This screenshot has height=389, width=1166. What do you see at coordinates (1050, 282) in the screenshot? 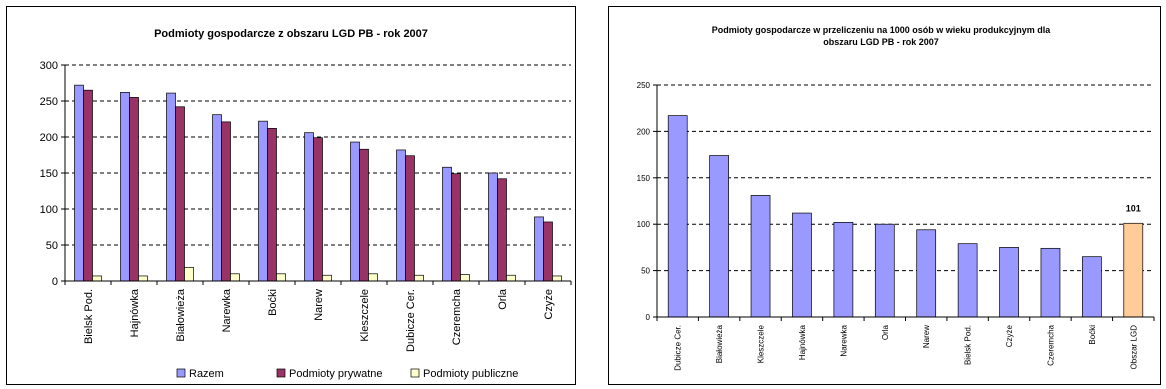
I see `bar-czeremcha` at bounding box center [1050, 282].